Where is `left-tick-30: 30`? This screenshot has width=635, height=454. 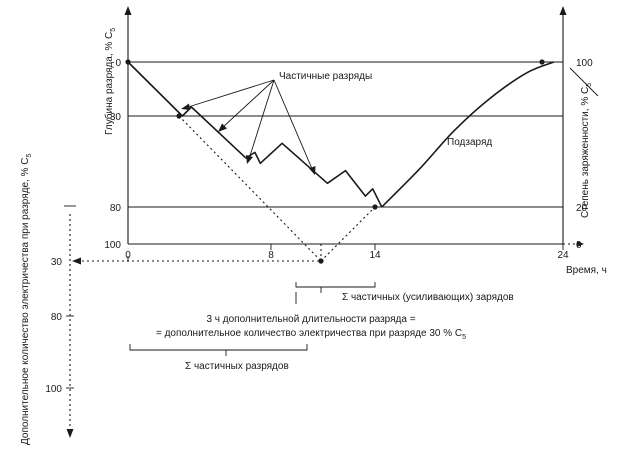
left-tick-30: 30 is located at coordinates (116, 117).